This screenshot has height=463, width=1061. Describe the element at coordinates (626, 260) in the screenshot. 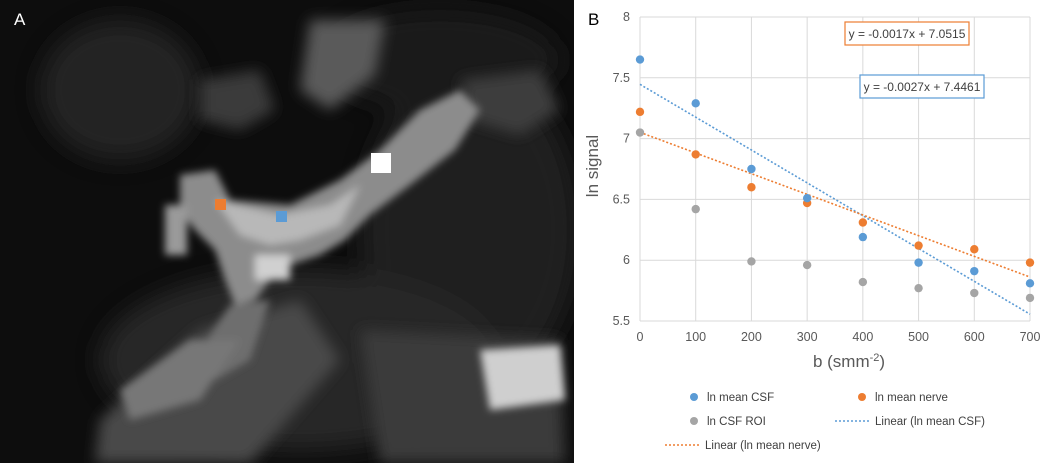

I see `y-tick-label: 6` at that location.